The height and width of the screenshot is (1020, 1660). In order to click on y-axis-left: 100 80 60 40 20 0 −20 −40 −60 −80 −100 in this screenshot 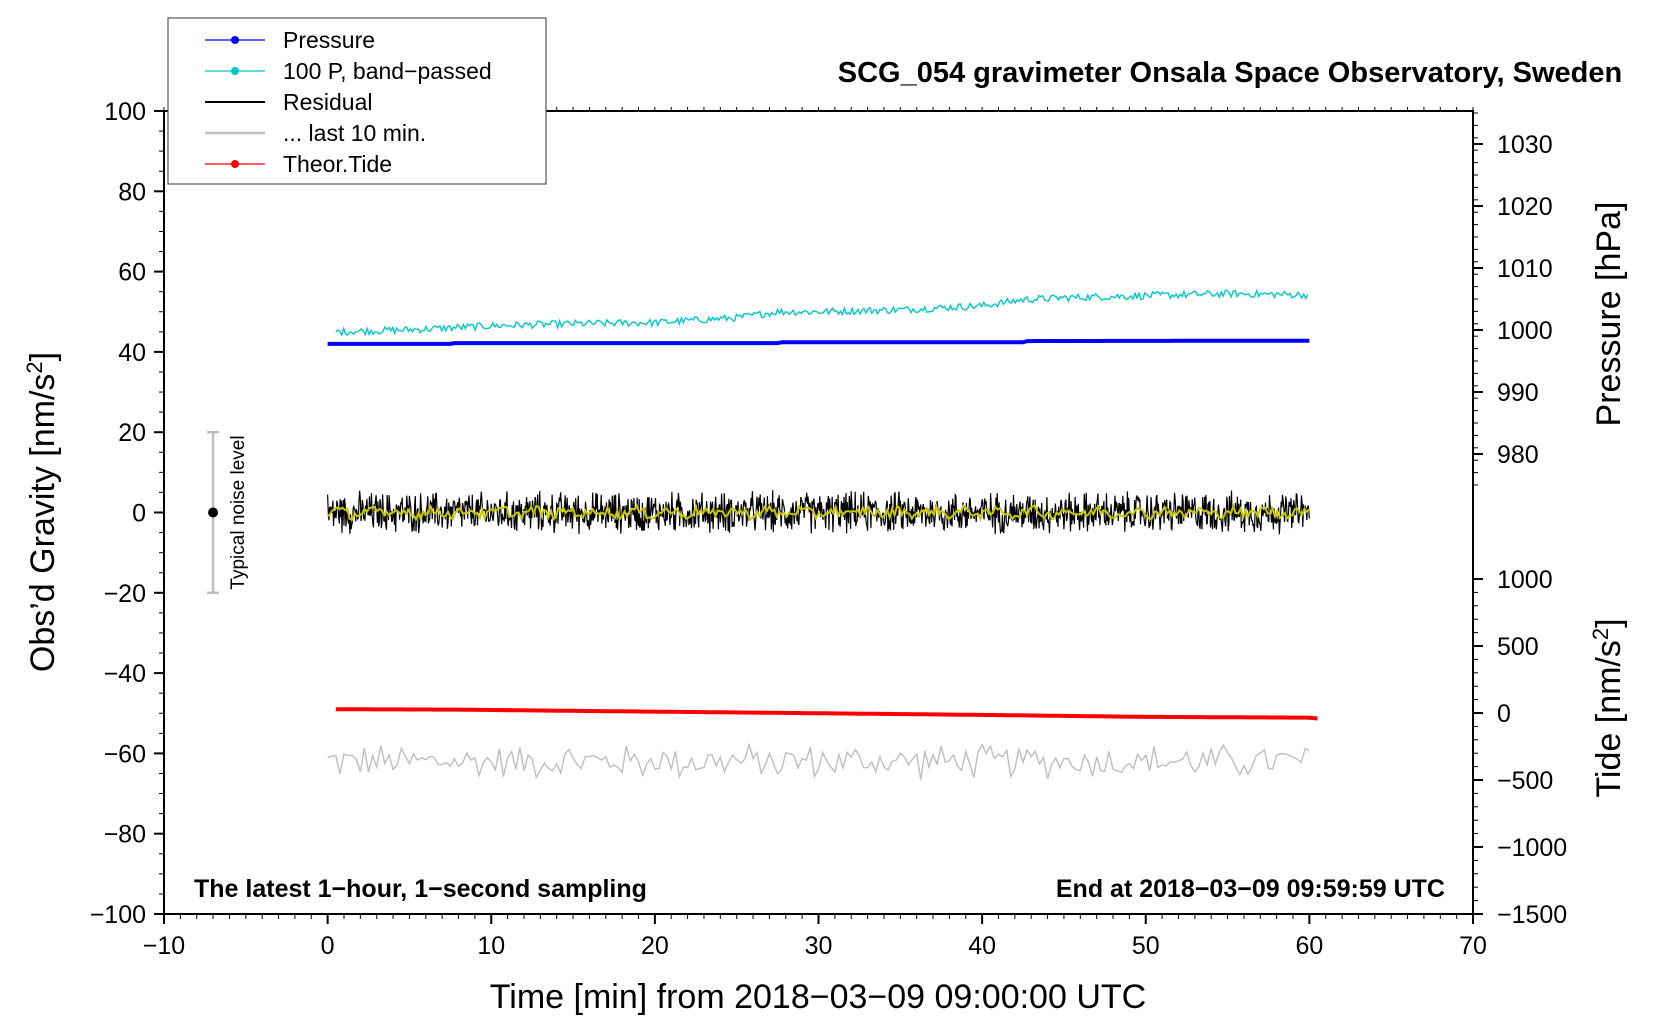, I will do `click(127, 513)`.